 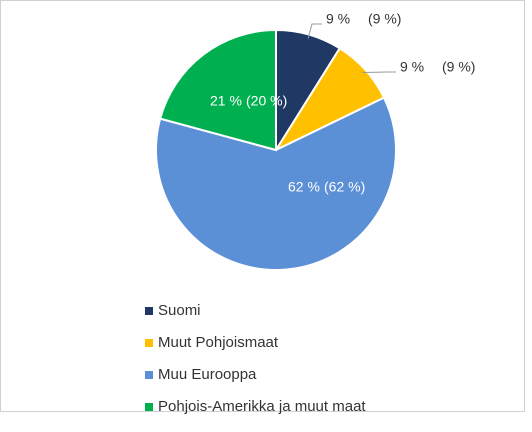 What do you see at coordinates (218, 342) in the screenshot?
I see `legend-label: Muut Pohjoismaat` at bounding box center [218, 342].